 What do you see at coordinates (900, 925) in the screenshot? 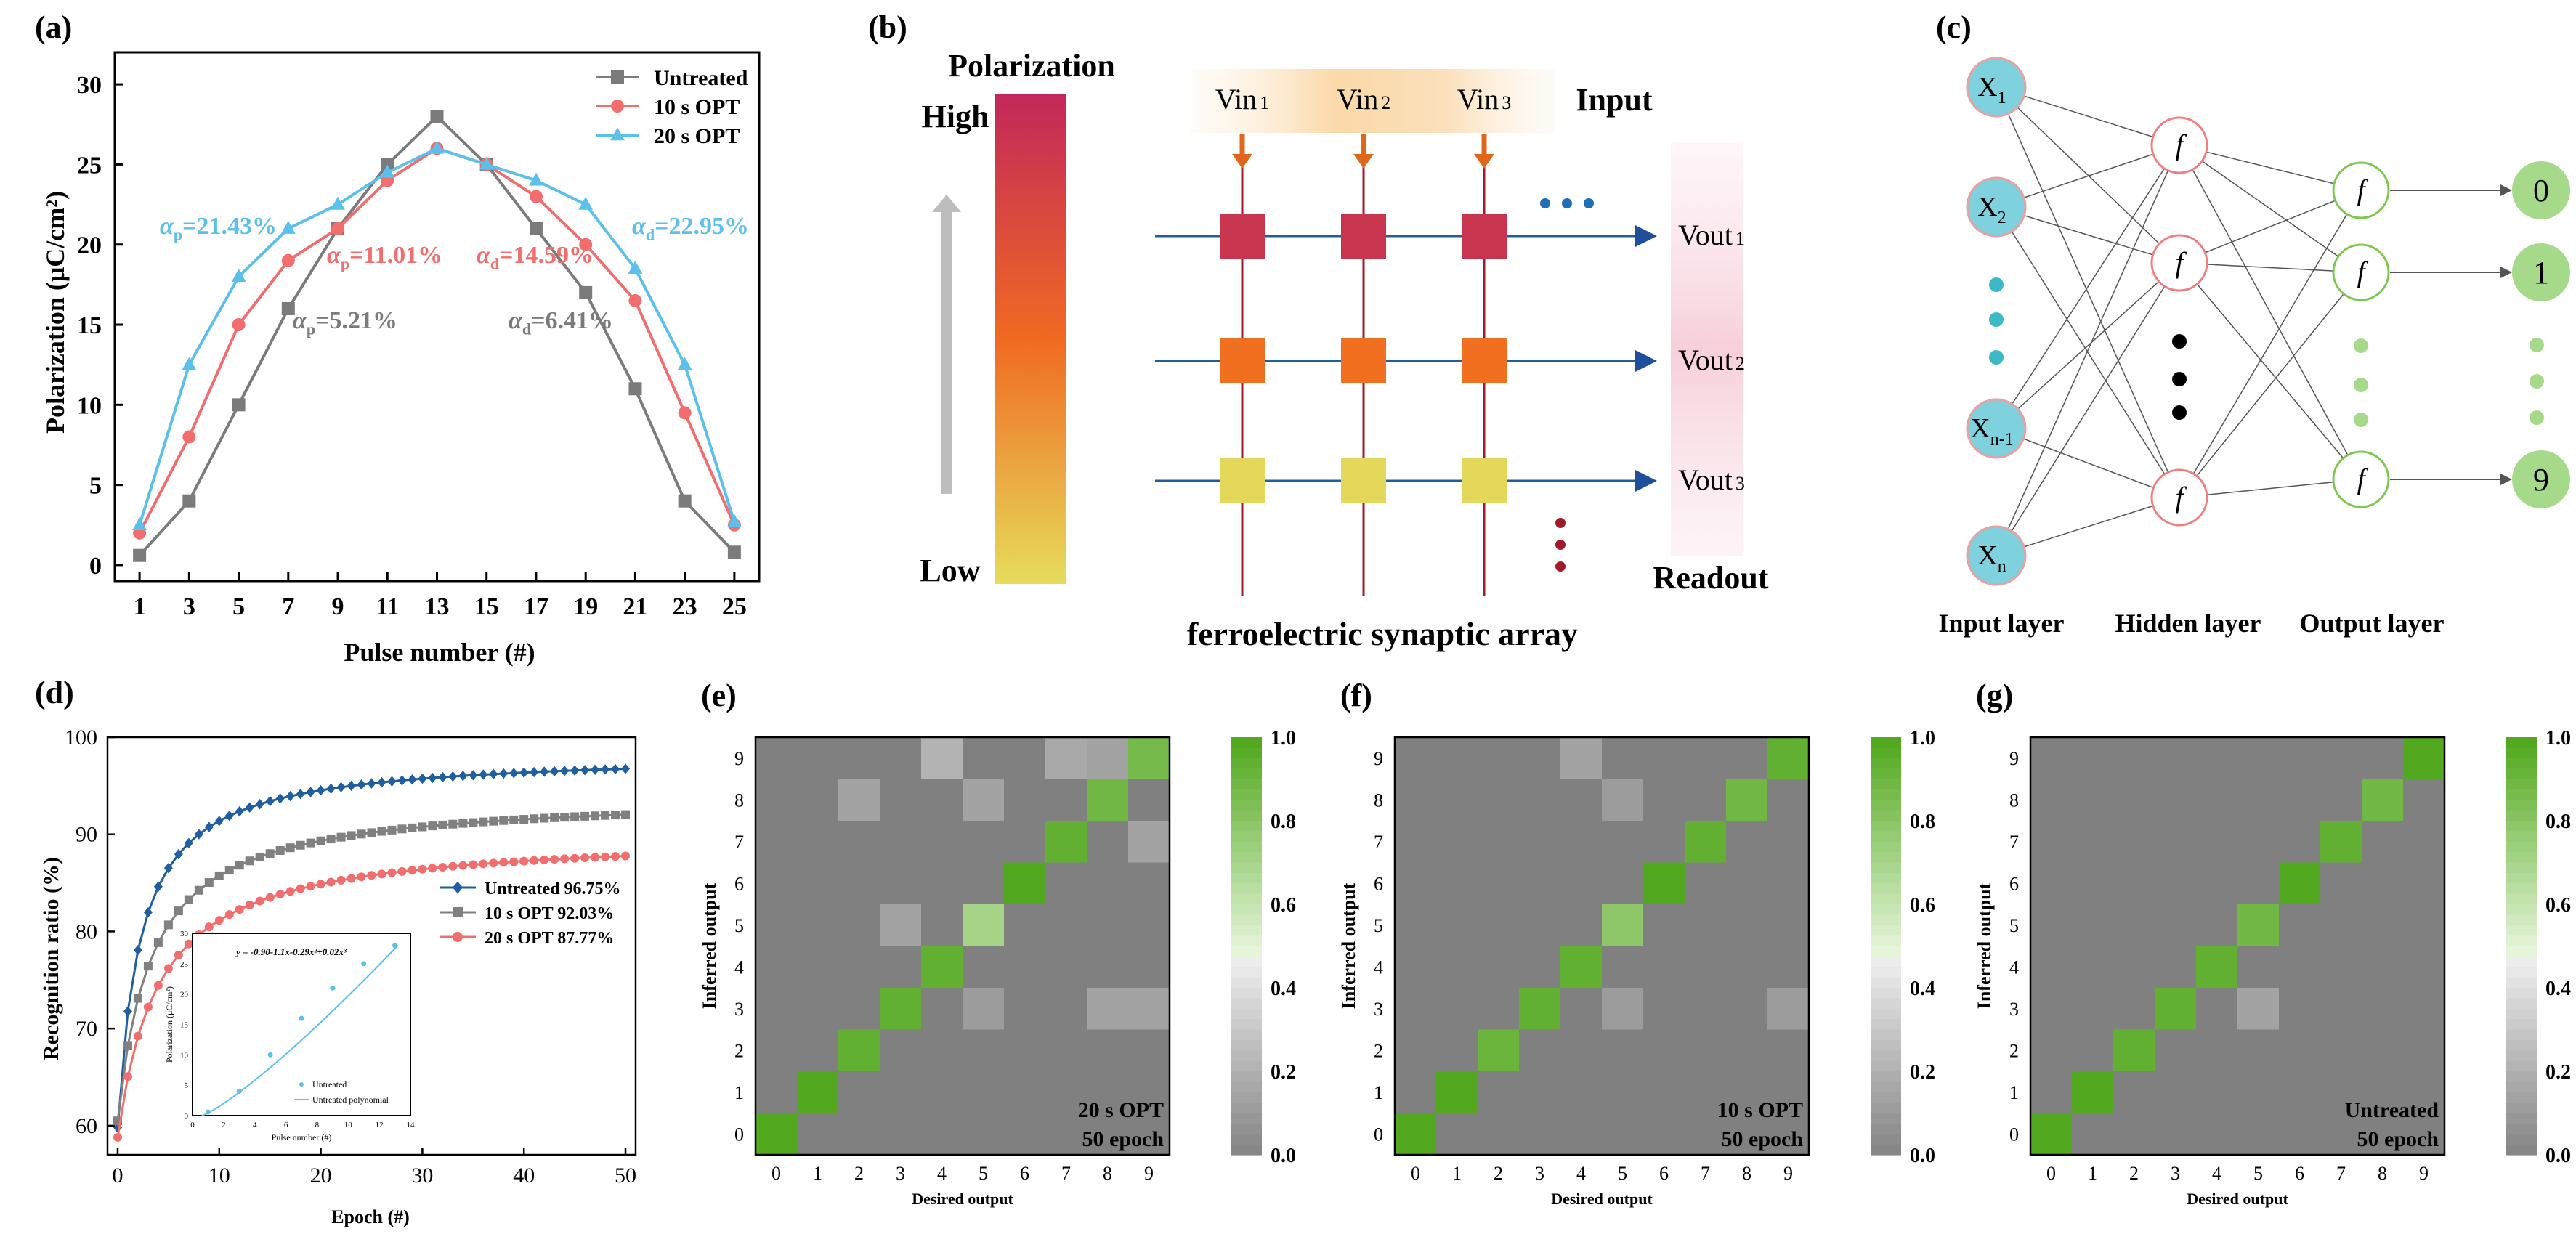
I see `matrix-cell` at bounding box center [900, 925].